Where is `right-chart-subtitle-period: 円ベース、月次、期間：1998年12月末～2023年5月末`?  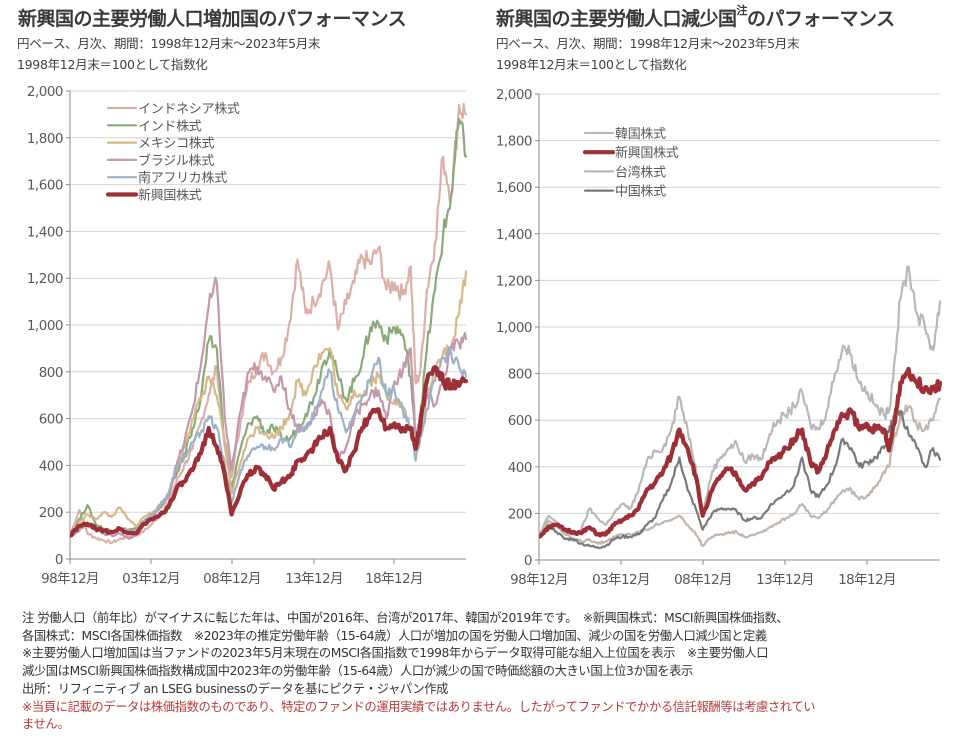
right-chart-subtitle-period: 円ベース、月次、期間：1998年12月末～2023年5月末 is located at coordinates (648, 43).